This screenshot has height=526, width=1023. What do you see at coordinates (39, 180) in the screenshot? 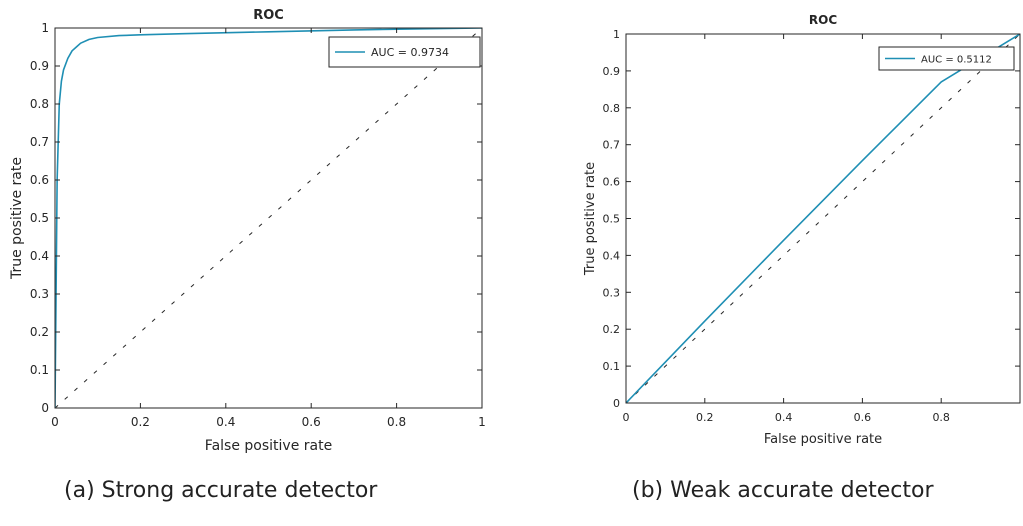
I see `chart-a-y-tick-label: 0.6` at bounding box center [39, 180].